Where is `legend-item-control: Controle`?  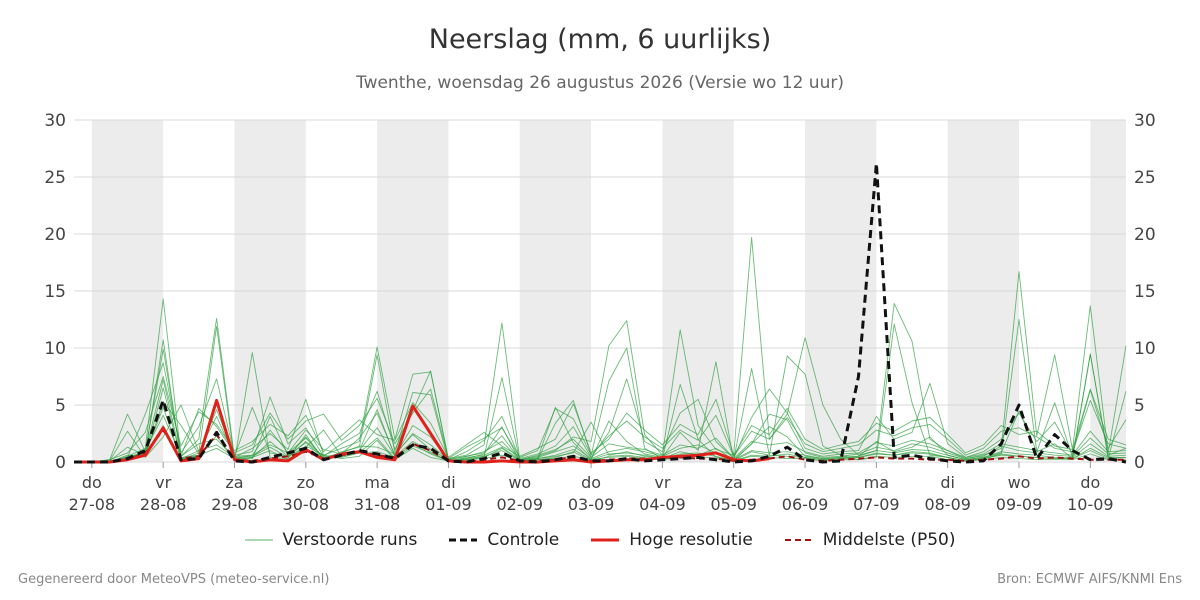
legend-item-control: Controle is located at coordinates (504, 540).